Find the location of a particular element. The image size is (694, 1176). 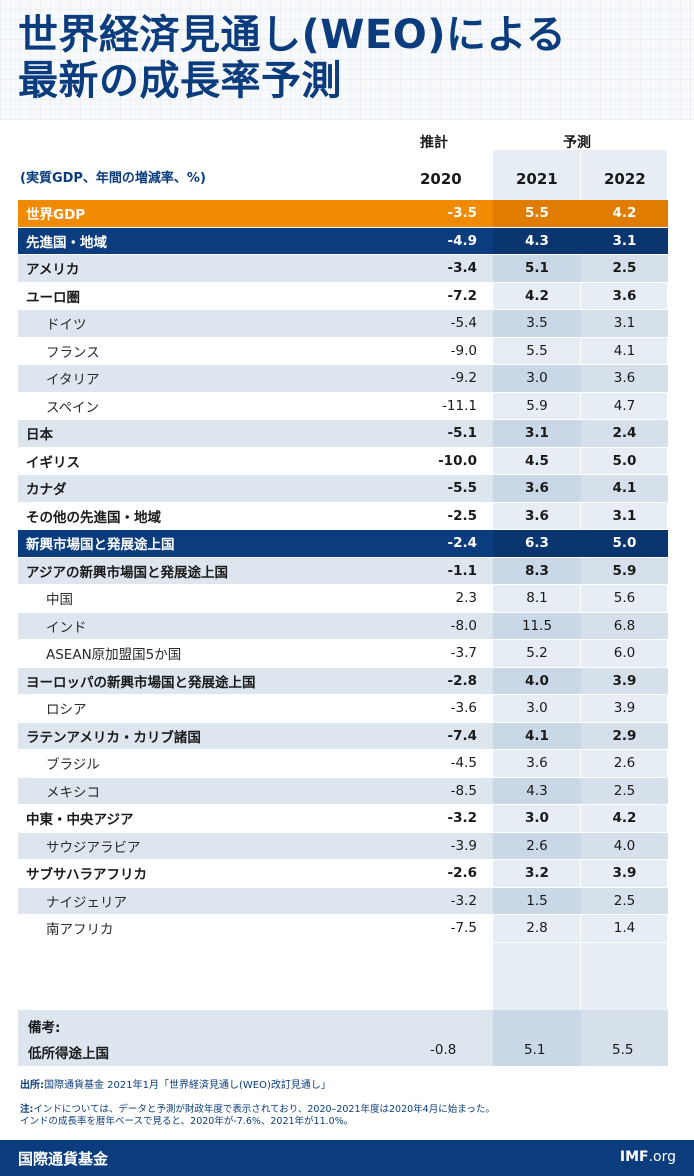

row-label: 中国 is located at coordinates (210, 598).